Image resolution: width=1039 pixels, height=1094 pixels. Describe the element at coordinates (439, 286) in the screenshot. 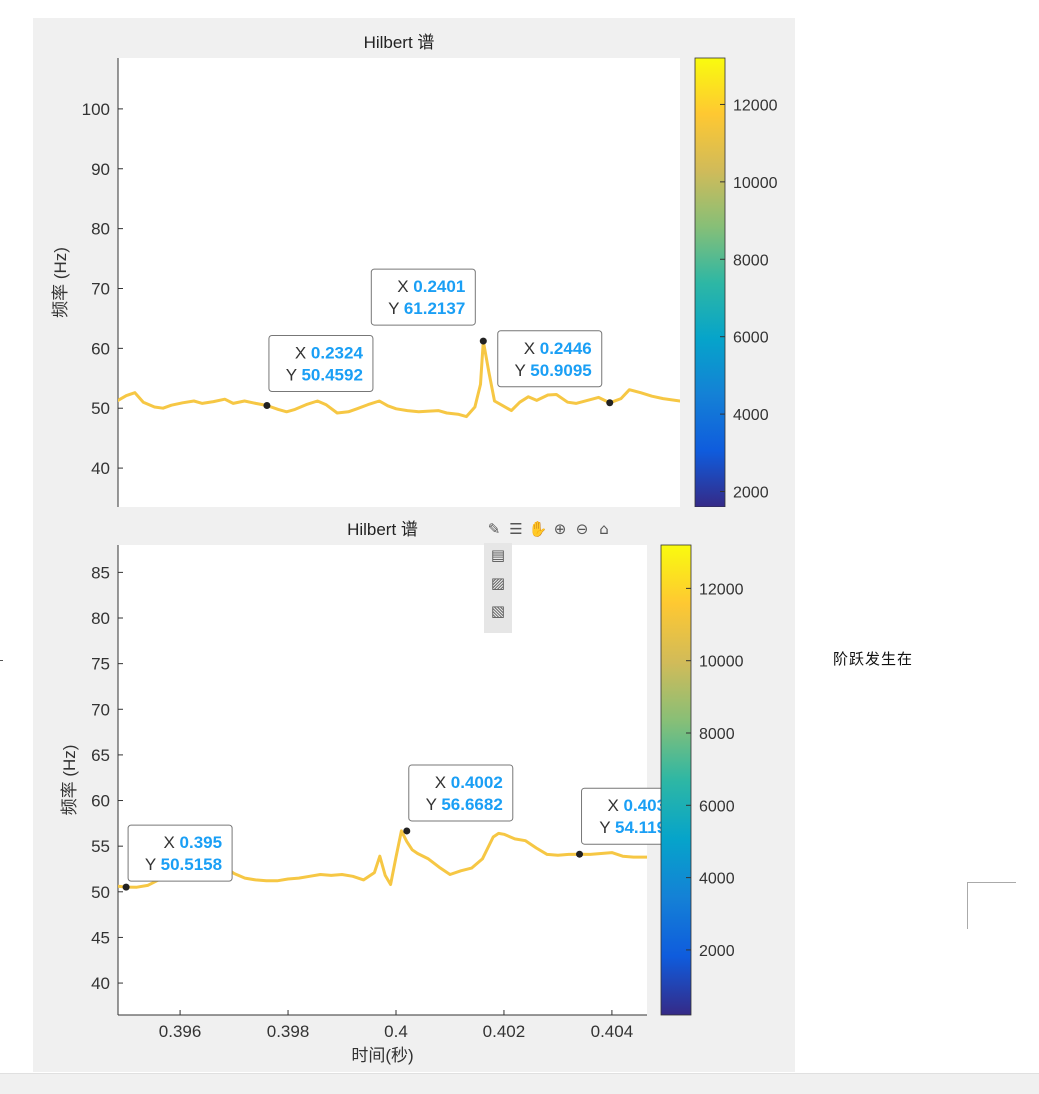

I see `datatip-x-value: 0.2401` at that location.